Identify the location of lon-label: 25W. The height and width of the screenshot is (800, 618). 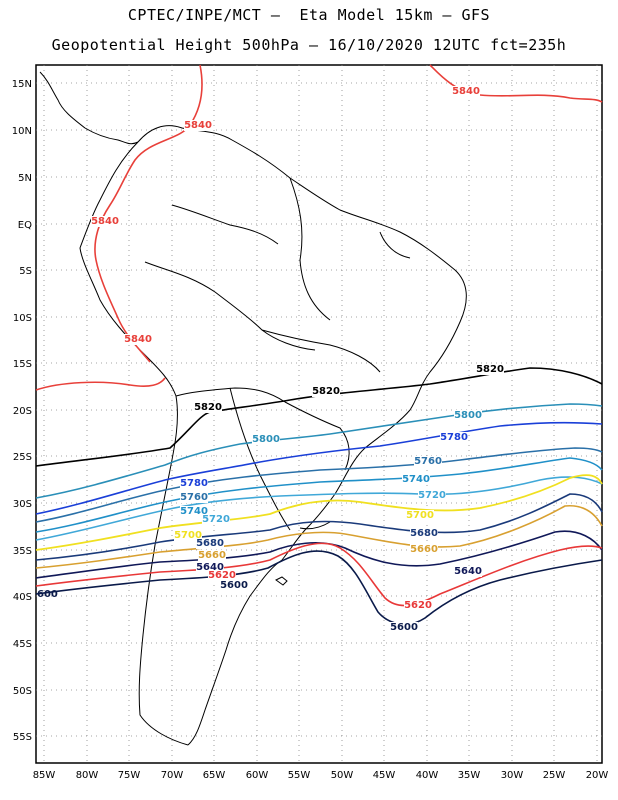
(554, 775).